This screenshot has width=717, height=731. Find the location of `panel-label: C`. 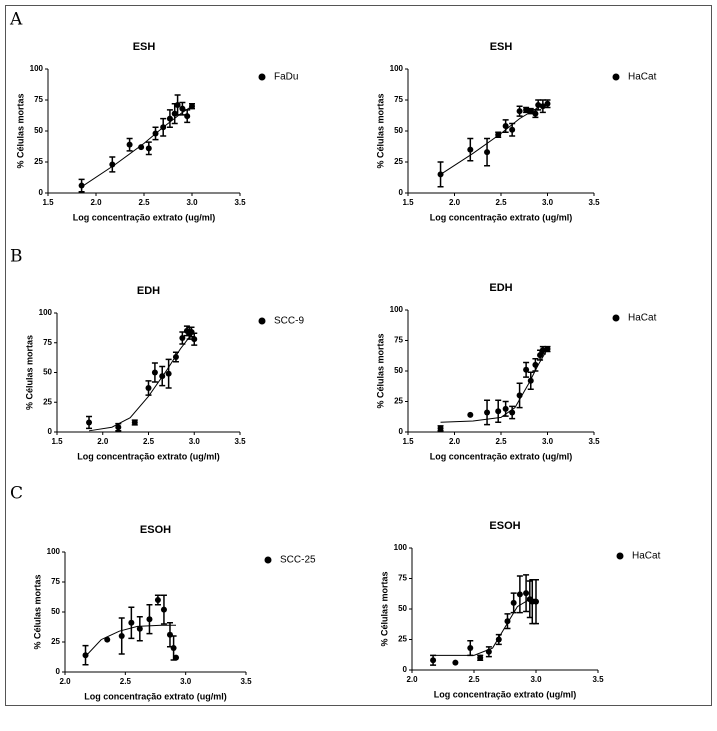

panel-label: C is located at coordinates (16, 494).